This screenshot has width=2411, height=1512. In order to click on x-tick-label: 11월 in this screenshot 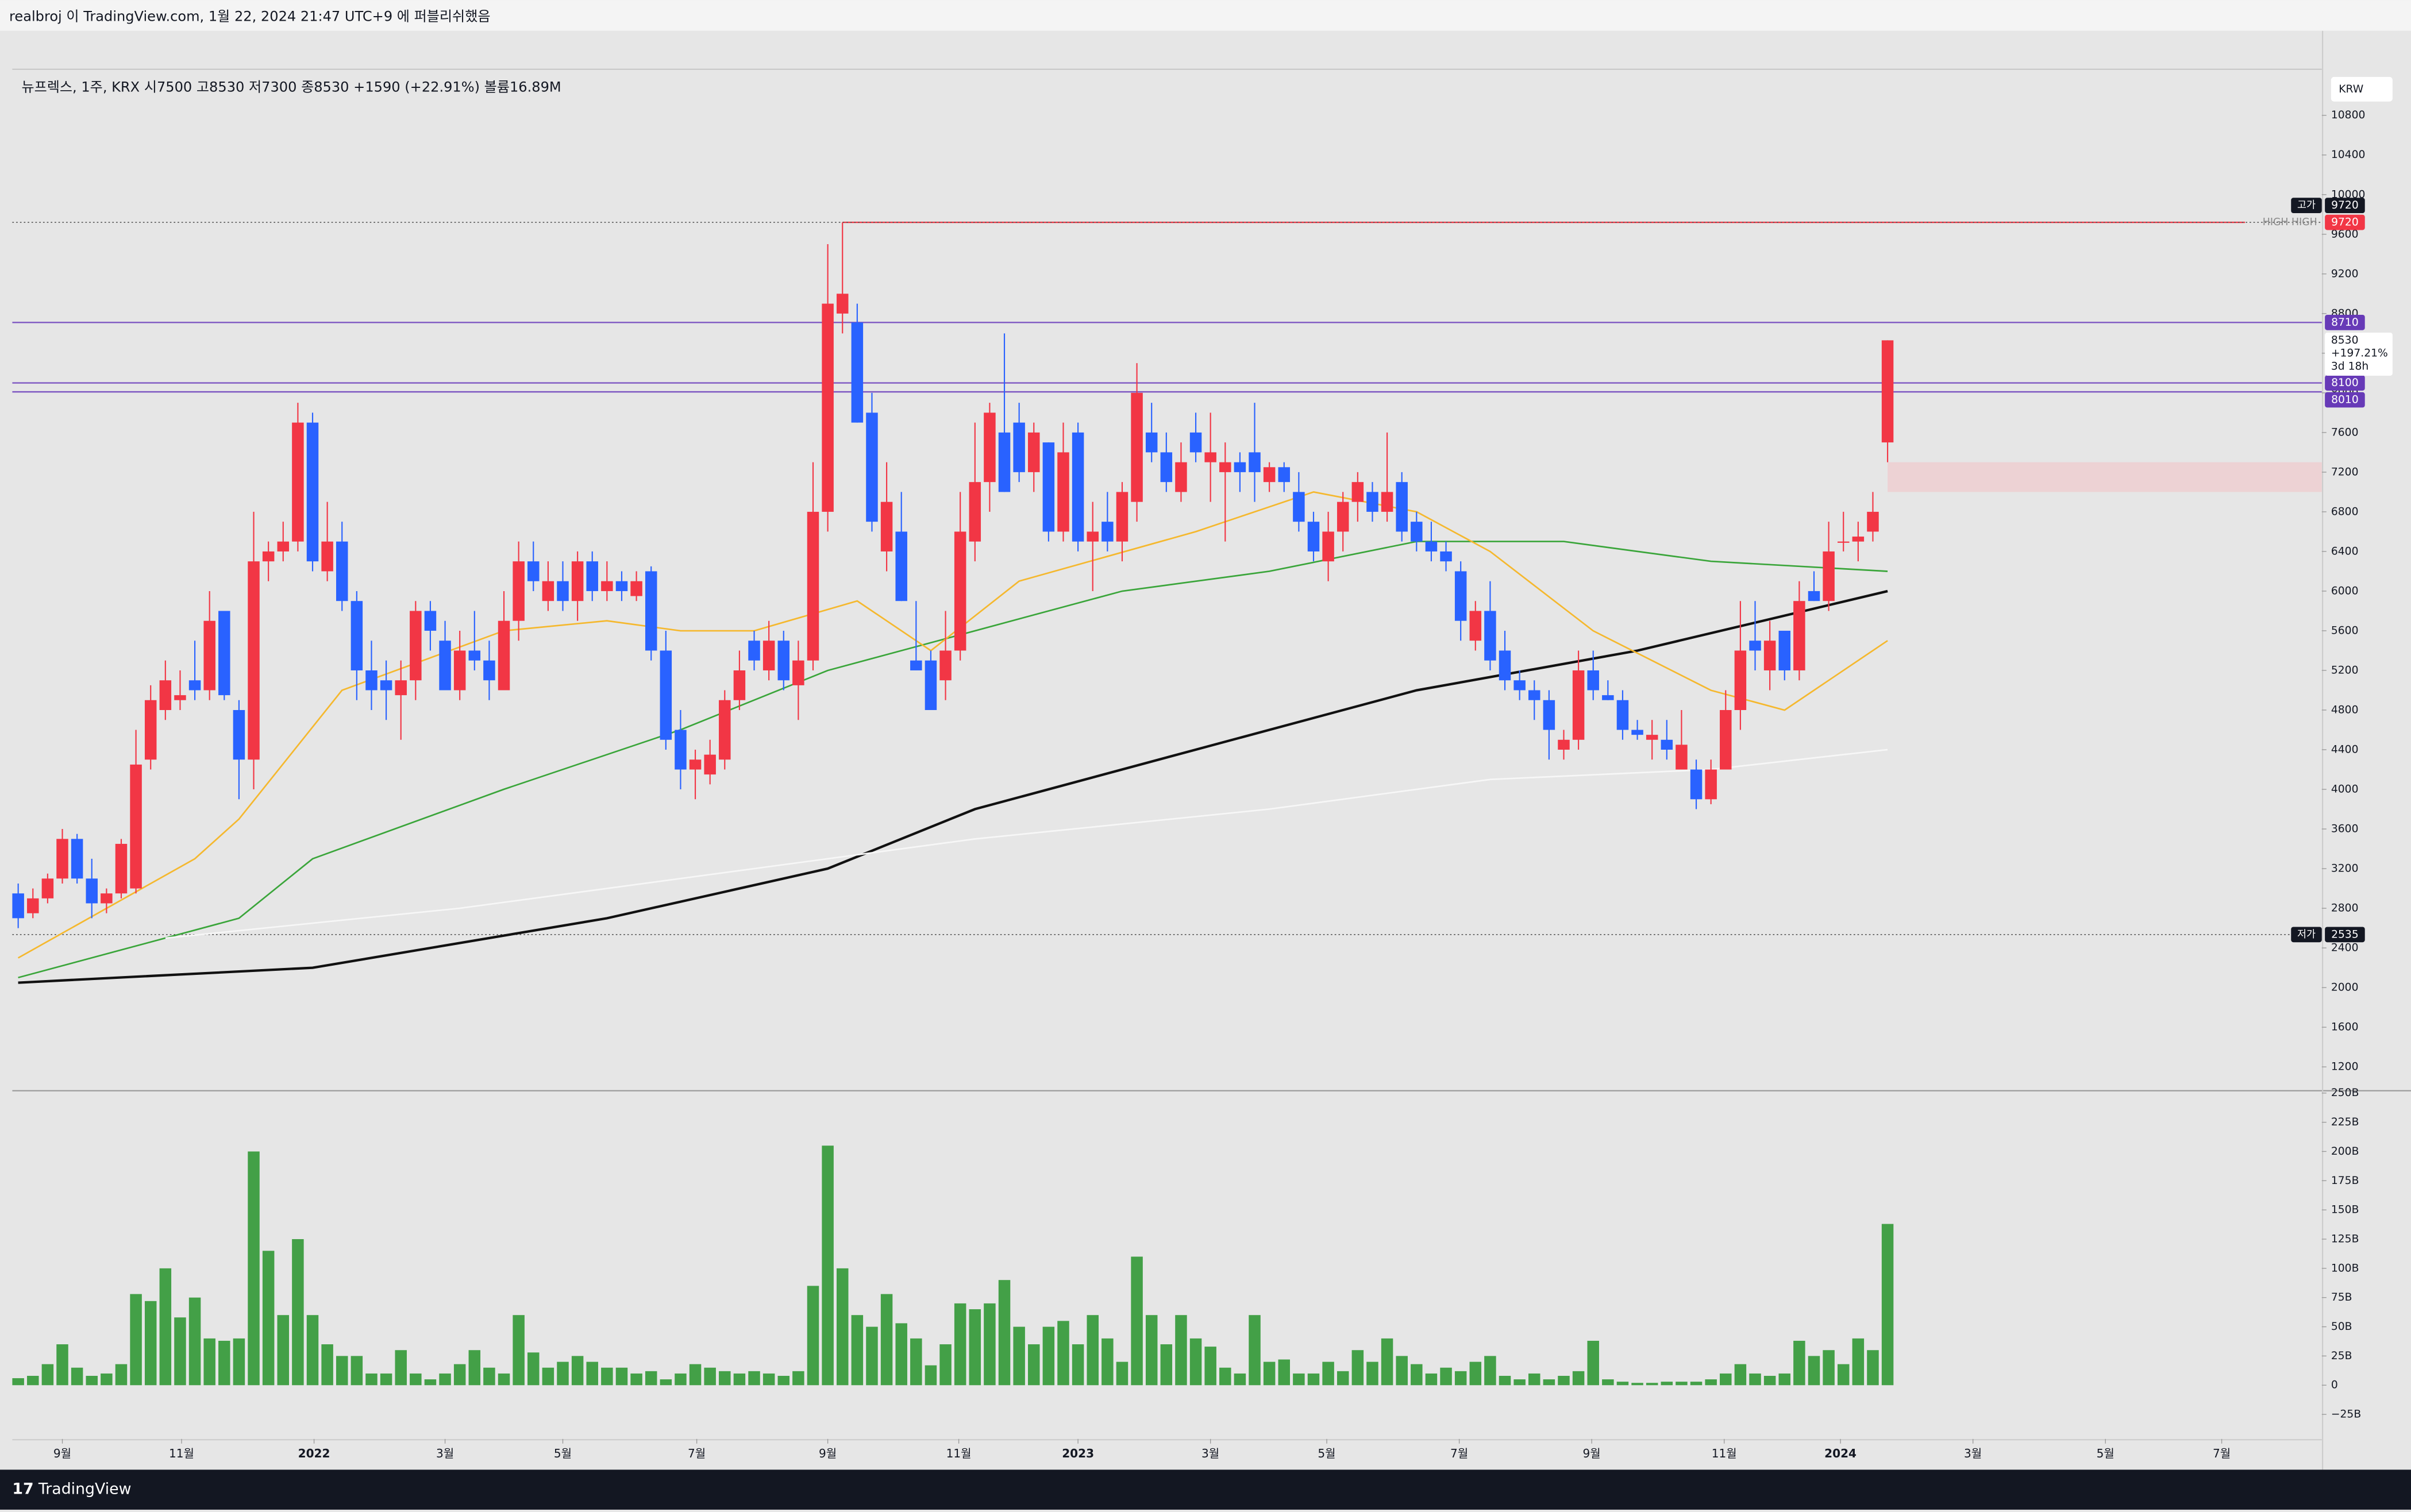, I will do `click(1724, 1453)`.